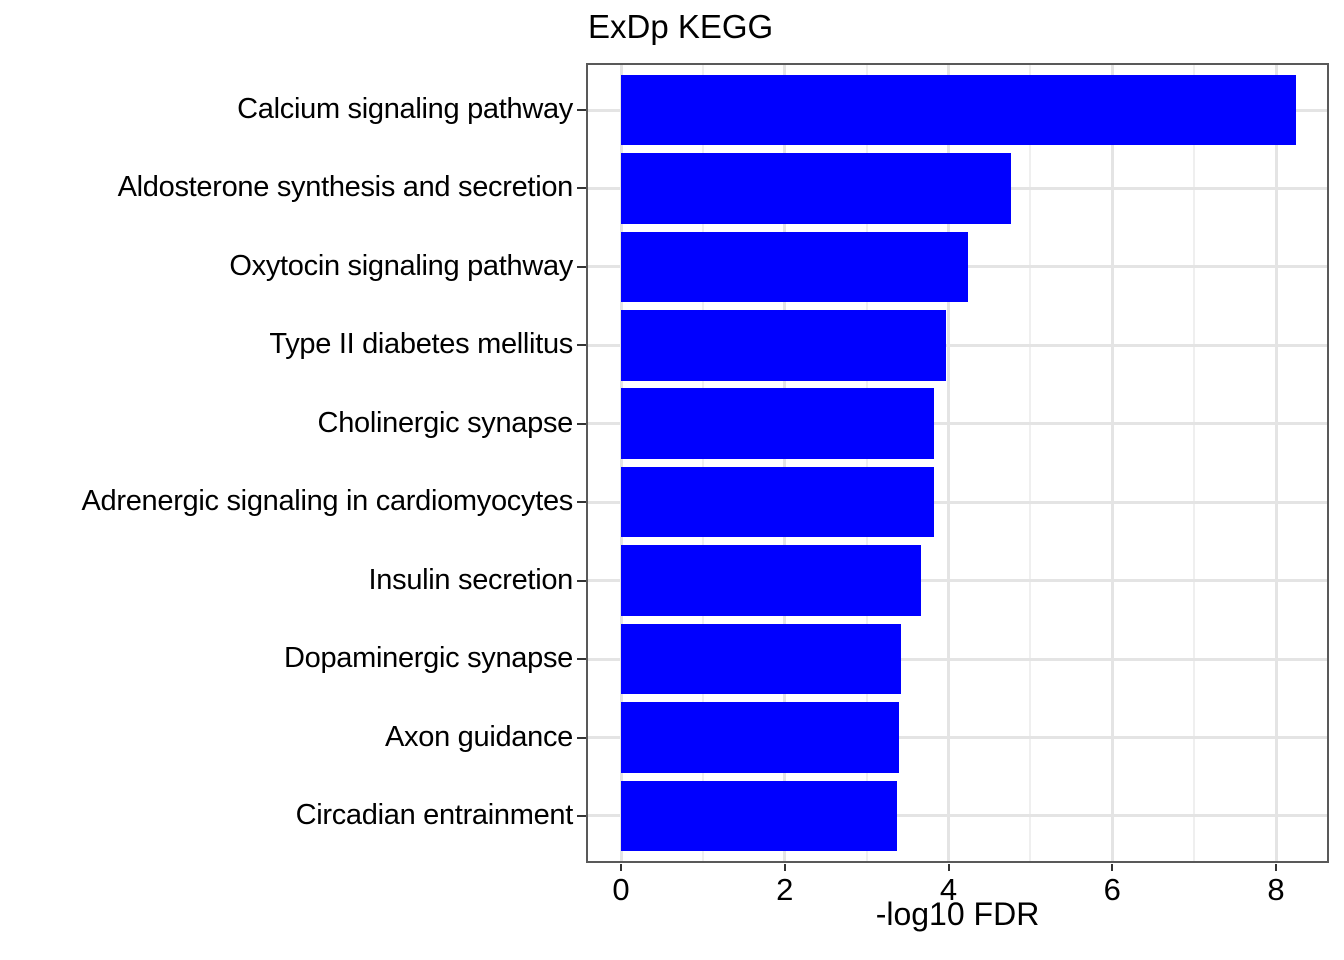 Image resolution: width=1344 pixels, height=960 pixels. What do you see at coordinates (1112, 889) in the screenshot?
I see `x-axis-tick-label: 6` at bounding box center [1112, 889].